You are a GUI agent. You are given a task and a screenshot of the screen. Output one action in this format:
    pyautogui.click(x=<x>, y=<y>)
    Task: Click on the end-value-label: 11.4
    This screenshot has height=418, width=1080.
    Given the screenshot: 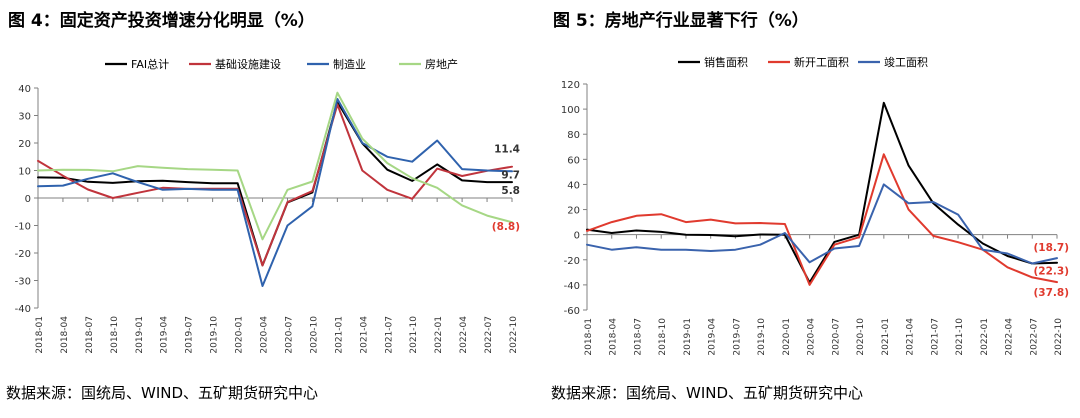 What is the action you would take?
    pyautogui.click(x=507, y=150)
    